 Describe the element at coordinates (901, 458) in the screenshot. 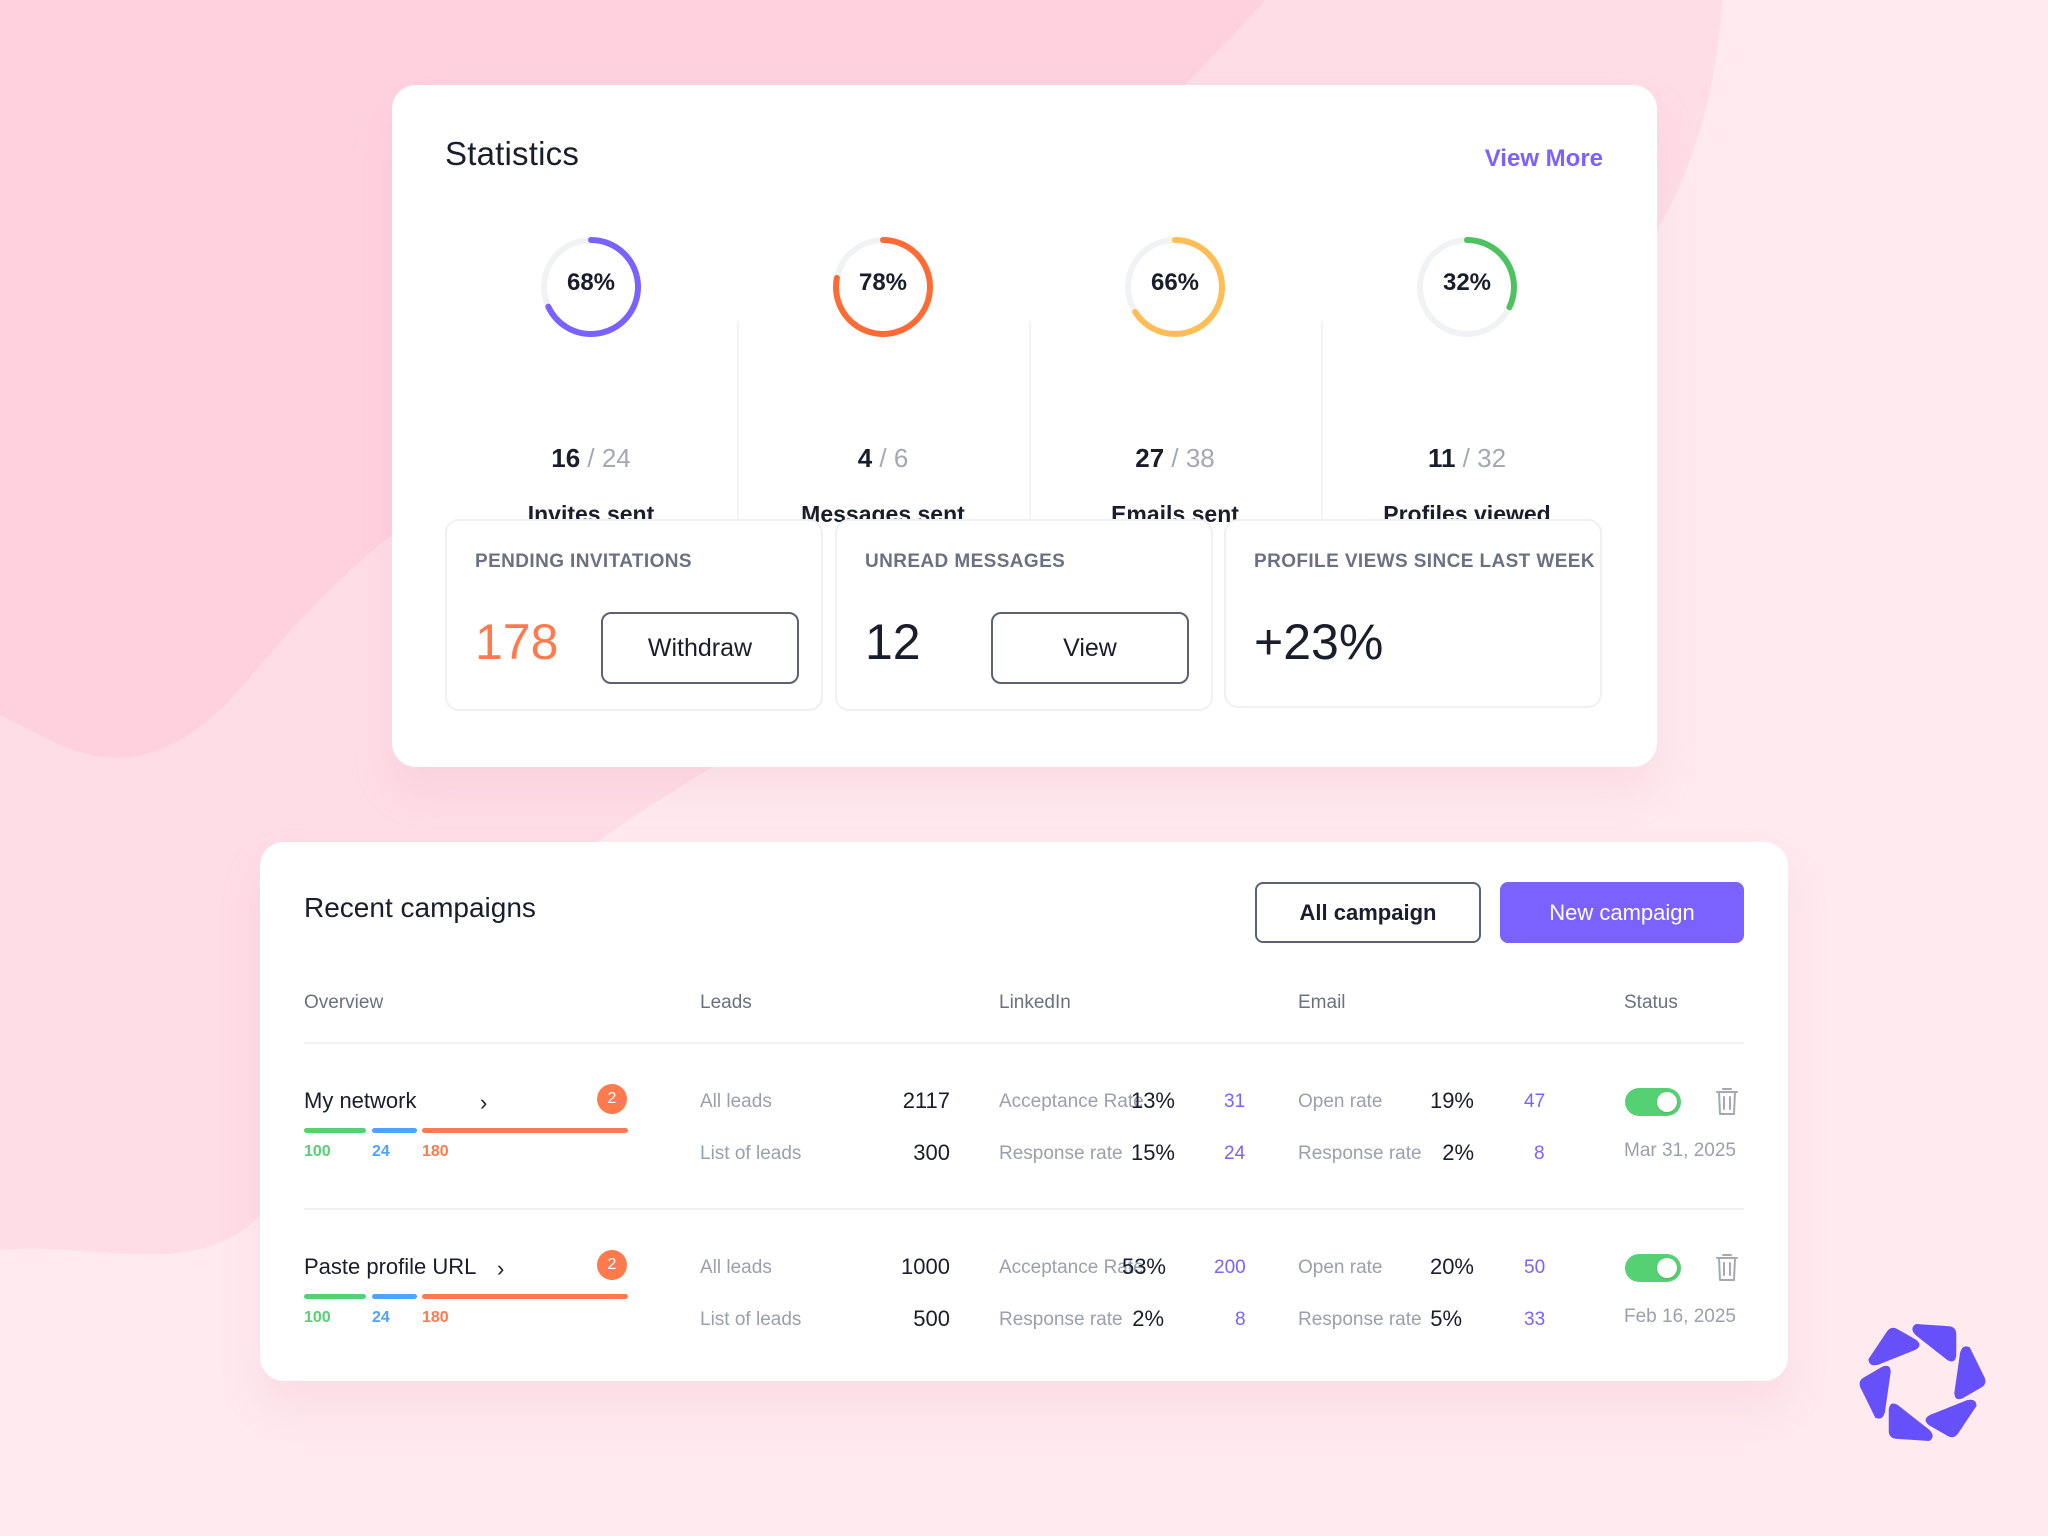

I see `gauge-total: 6` at that location.